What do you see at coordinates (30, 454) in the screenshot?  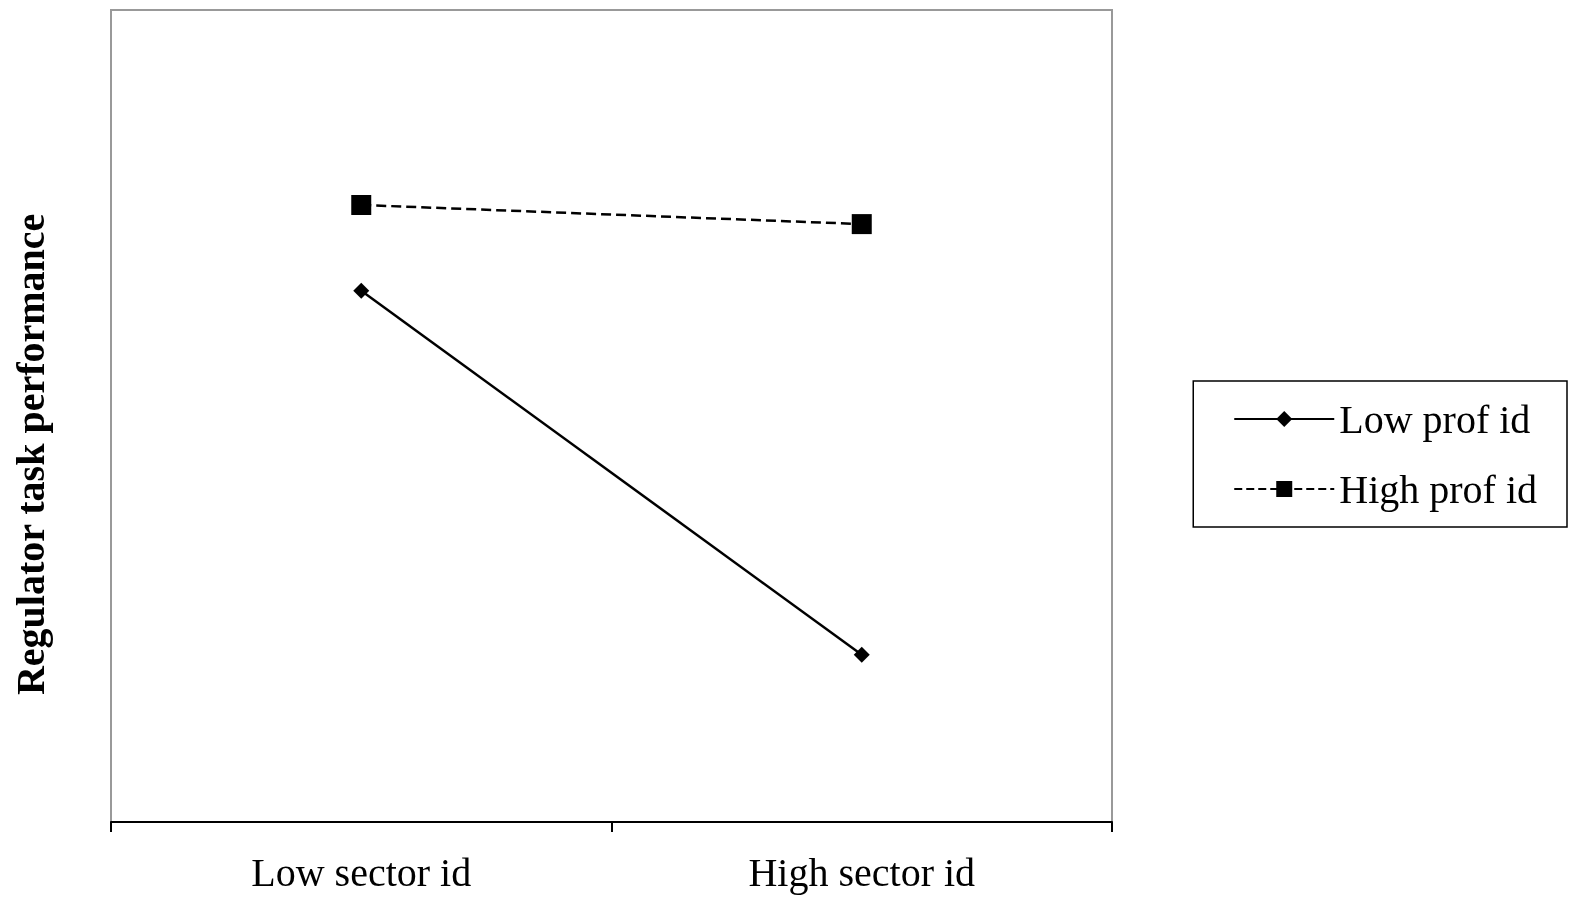 I see `y-axis-title: Regulator task performance` at bounding box center [30, 454].